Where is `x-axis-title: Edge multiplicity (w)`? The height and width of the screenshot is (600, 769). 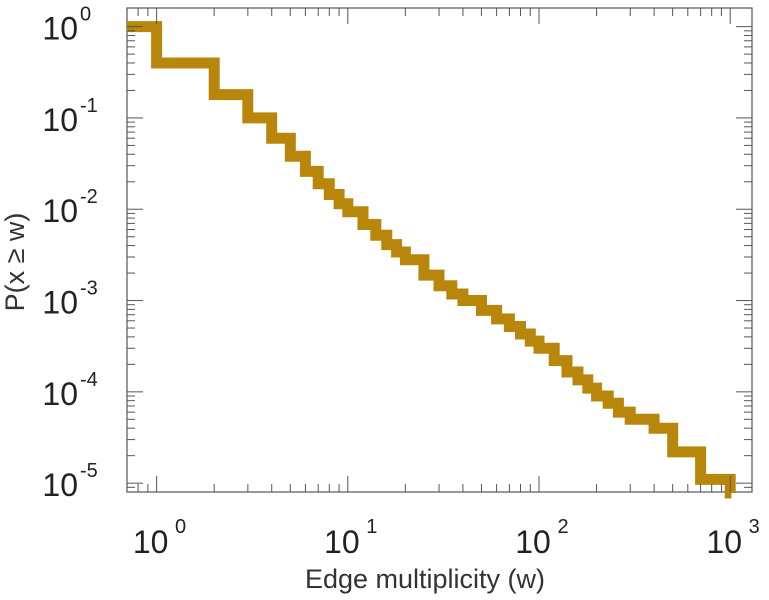 x-axis-title: Edge multiplicity (w) is located at coordinates (425, 579).